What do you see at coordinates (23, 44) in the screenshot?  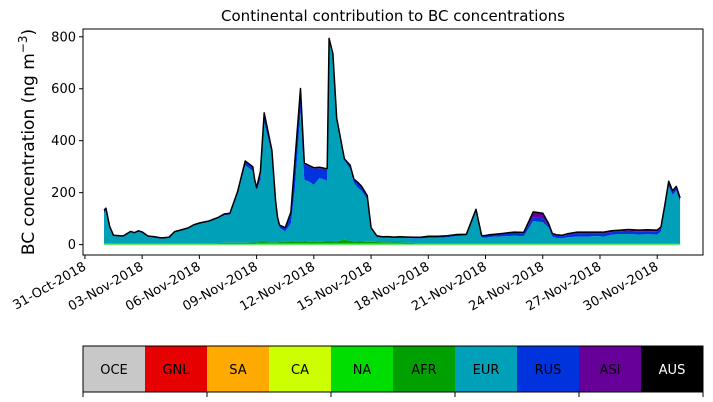 I see `y-axis-label-superscript: −3` at bounding box center [23, 44].